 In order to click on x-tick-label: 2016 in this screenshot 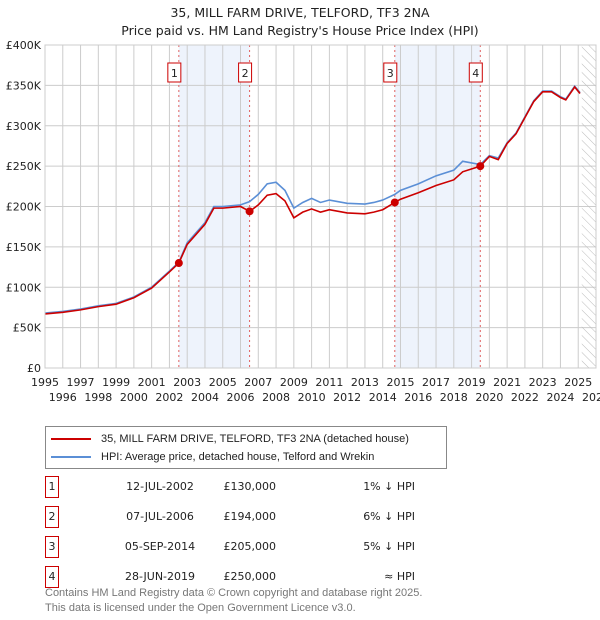, I will do `click(418, 397)`.